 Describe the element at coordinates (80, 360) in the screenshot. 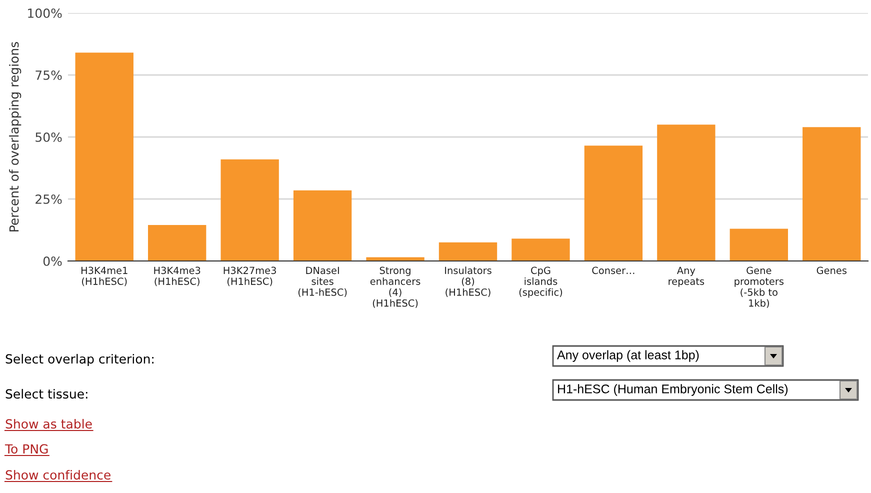

I see `text: Select overlap criterion:` at that location.